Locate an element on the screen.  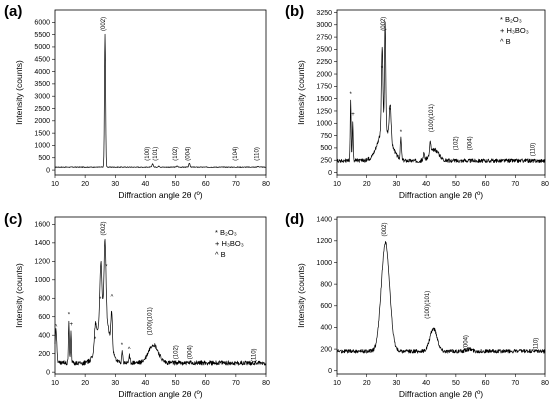
legend-entry: + H₃BO₃ is located at coordinates (229, 243).